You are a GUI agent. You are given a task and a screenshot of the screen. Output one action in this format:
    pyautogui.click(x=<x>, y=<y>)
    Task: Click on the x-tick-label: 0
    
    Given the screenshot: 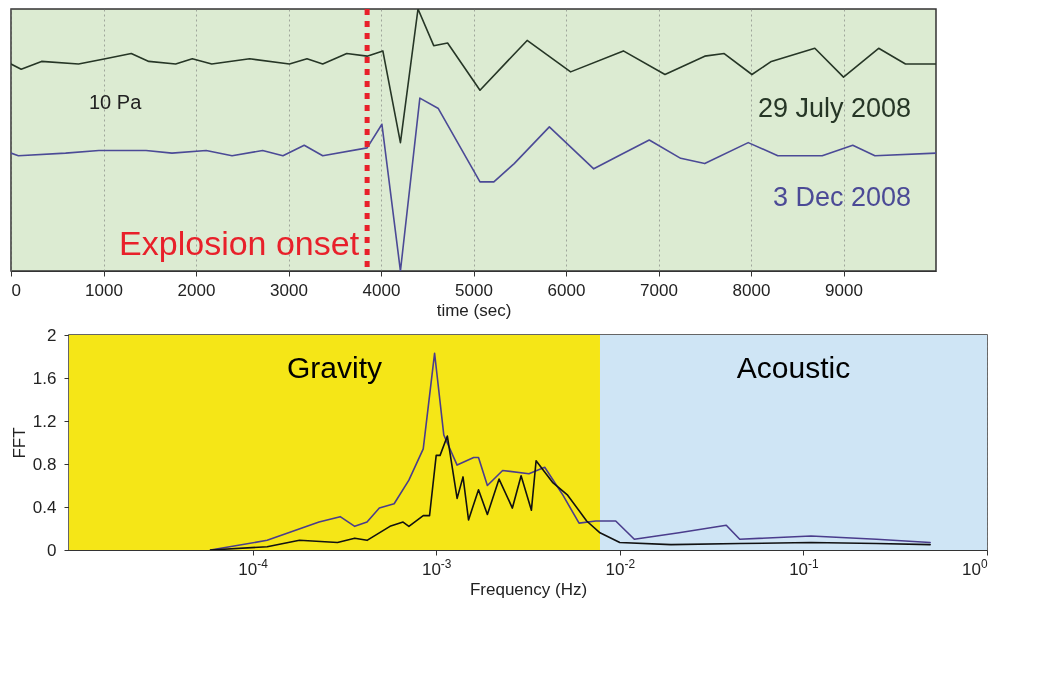 What is the action you would take?
    pyautogui.click(x=16, y=290)
    